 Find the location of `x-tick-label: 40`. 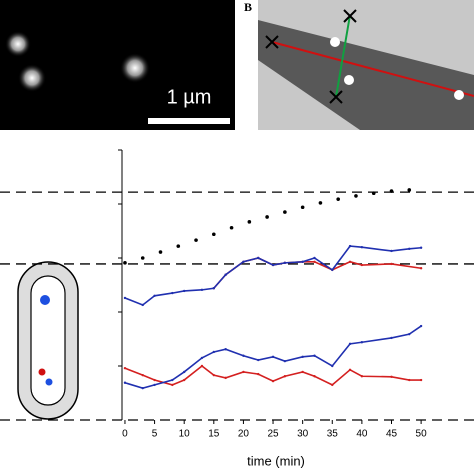

x-tick-label: 40 is located at coordinates (362, 434).